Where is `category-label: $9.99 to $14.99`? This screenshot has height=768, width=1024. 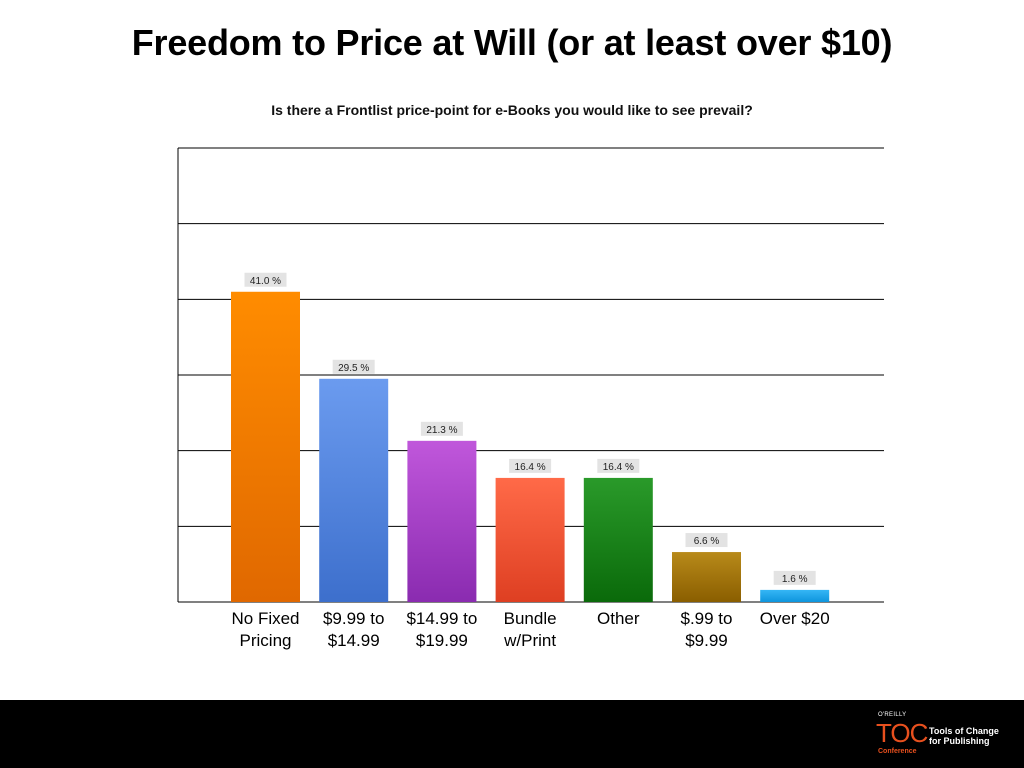
category-label: $9.99 to $14.99 is located at coordinates (353, 629).